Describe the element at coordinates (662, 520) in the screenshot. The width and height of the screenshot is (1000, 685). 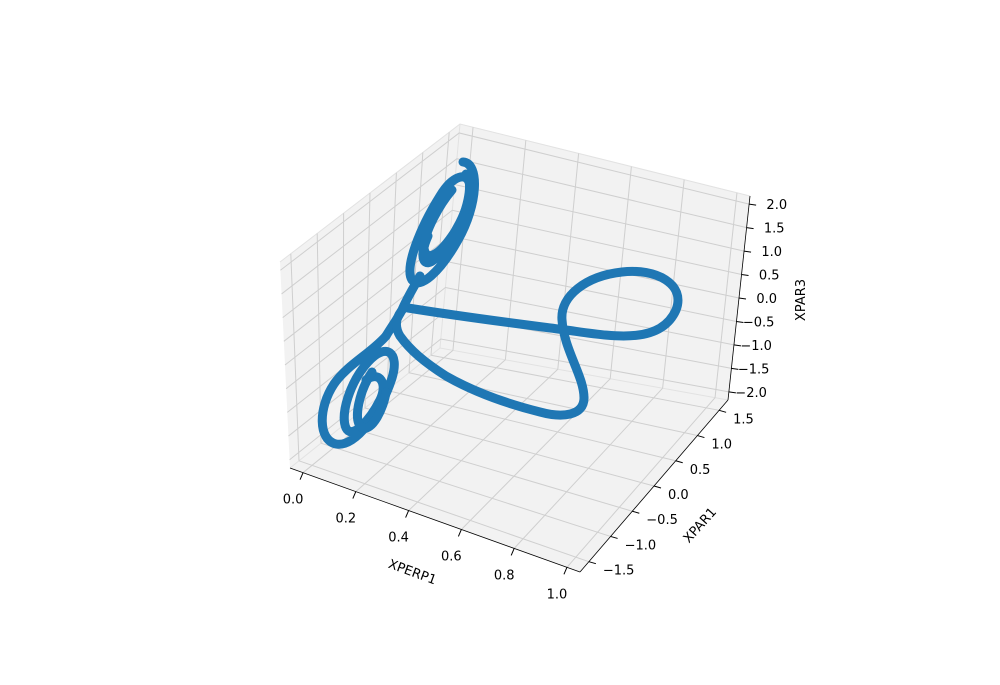
I see `y-tick-label: −0.5` at that location.